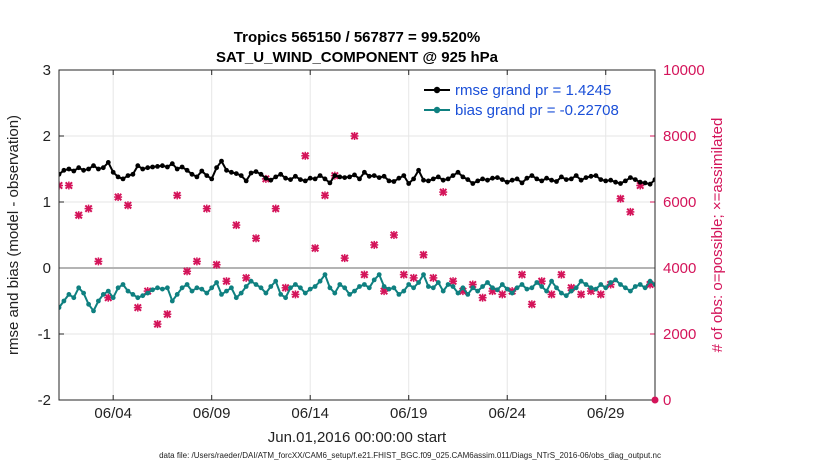 This screenshot has width=830, height=470. I want to click on x-tick-labels: 06/04 06/09 06/14 06/19 06/24 06/29, so click(359, 413).